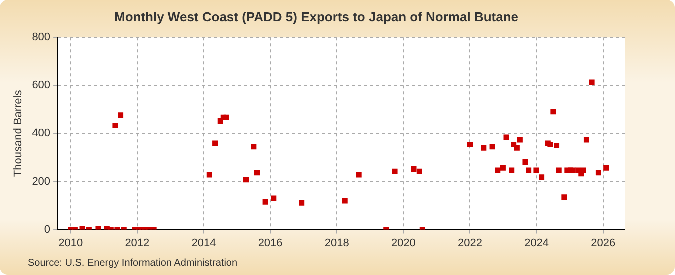  What do you see at coordinates (41, 134) in the screenshot?
I see `y-tick-label: 400` at bounding box center [41, 134].